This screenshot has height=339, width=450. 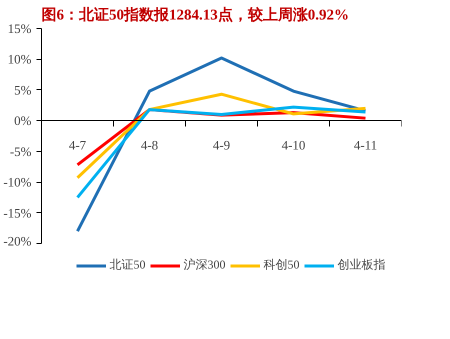 I want to click on x-tick-label: 4-8, so click(x=149, y=145).